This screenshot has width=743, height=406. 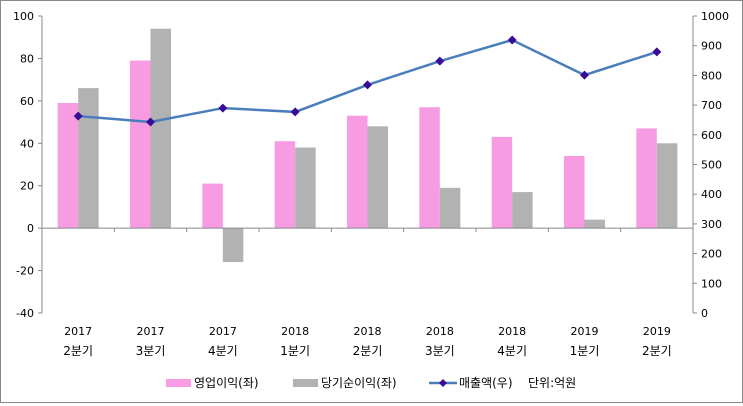 What do you see at coordinates (27, 58) in the screenshot?
I see `left-axis-tick-label: 80` at bounding box center [27, 58].